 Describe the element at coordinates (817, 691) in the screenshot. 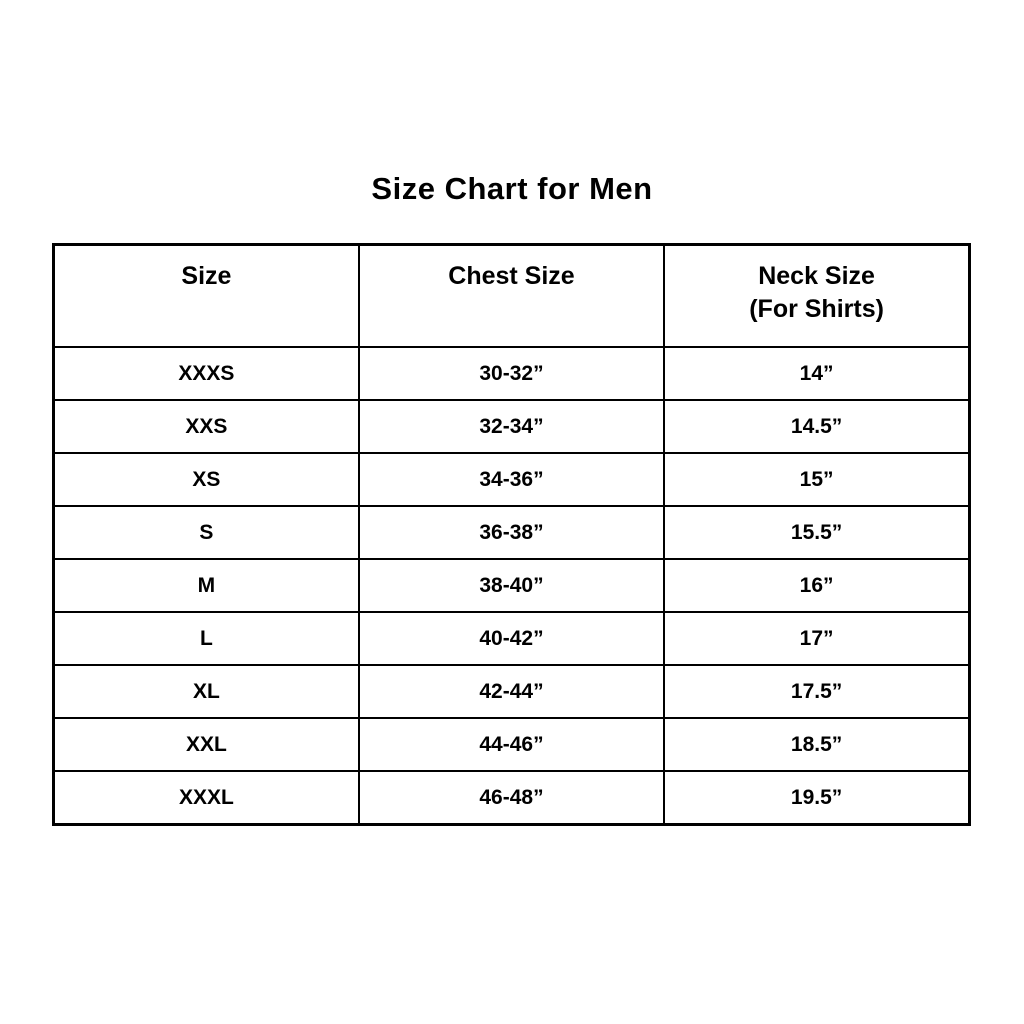

I see `cell-neck: 17.5”` at that location.